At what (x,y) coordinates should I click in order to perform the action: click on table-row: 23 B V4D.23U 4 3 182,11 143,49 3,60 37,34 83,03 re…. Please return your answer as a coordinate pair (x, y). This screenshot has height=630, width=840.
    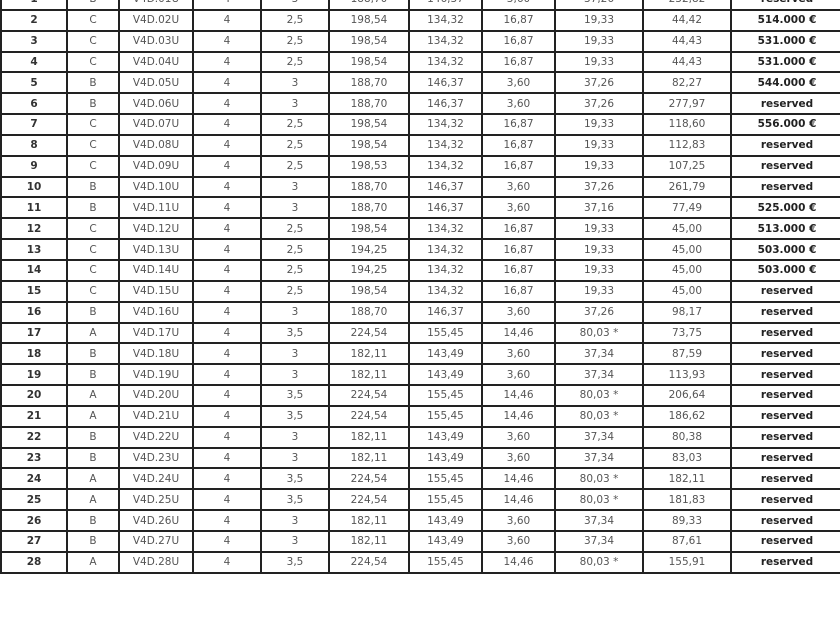
    Looking at the image, I should click on (420, 458).